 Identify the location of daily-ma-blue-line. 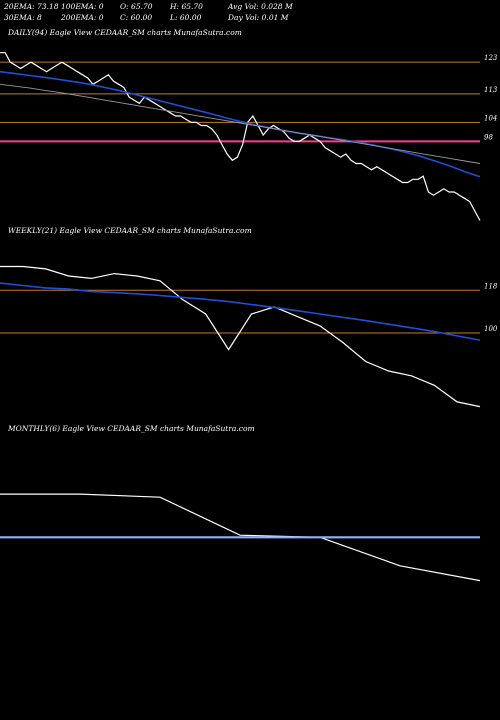
(240, 124).